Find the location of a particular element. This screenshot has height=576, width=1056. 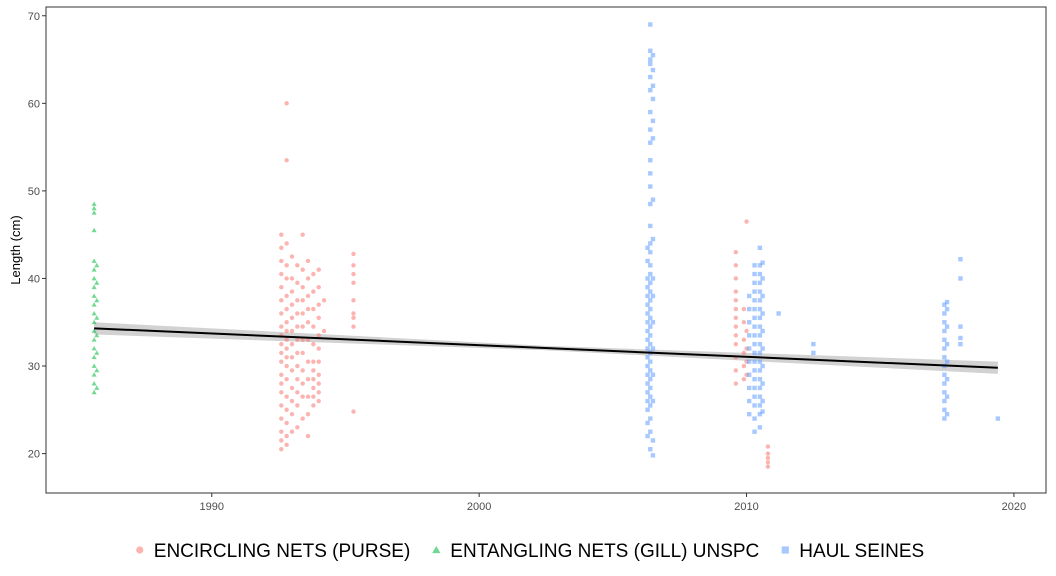

series-entangling-nets-gill-unspc is located at coordinates (95, 298).